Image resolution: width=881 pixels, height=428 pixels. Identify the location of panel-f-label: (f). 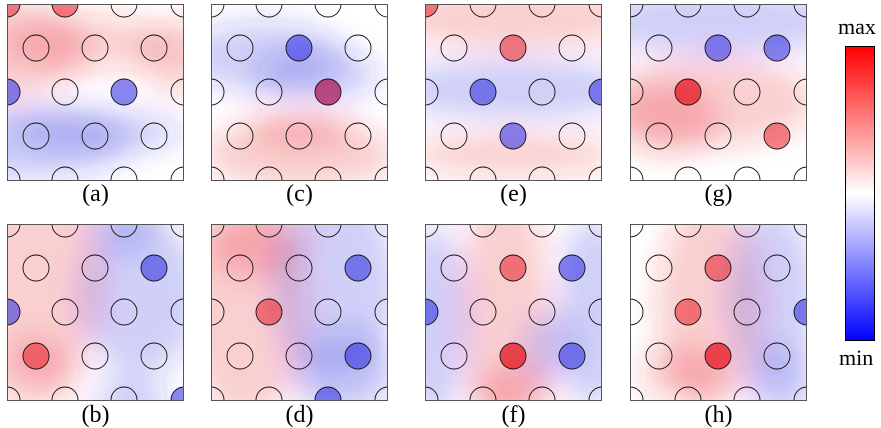
(513, 415).